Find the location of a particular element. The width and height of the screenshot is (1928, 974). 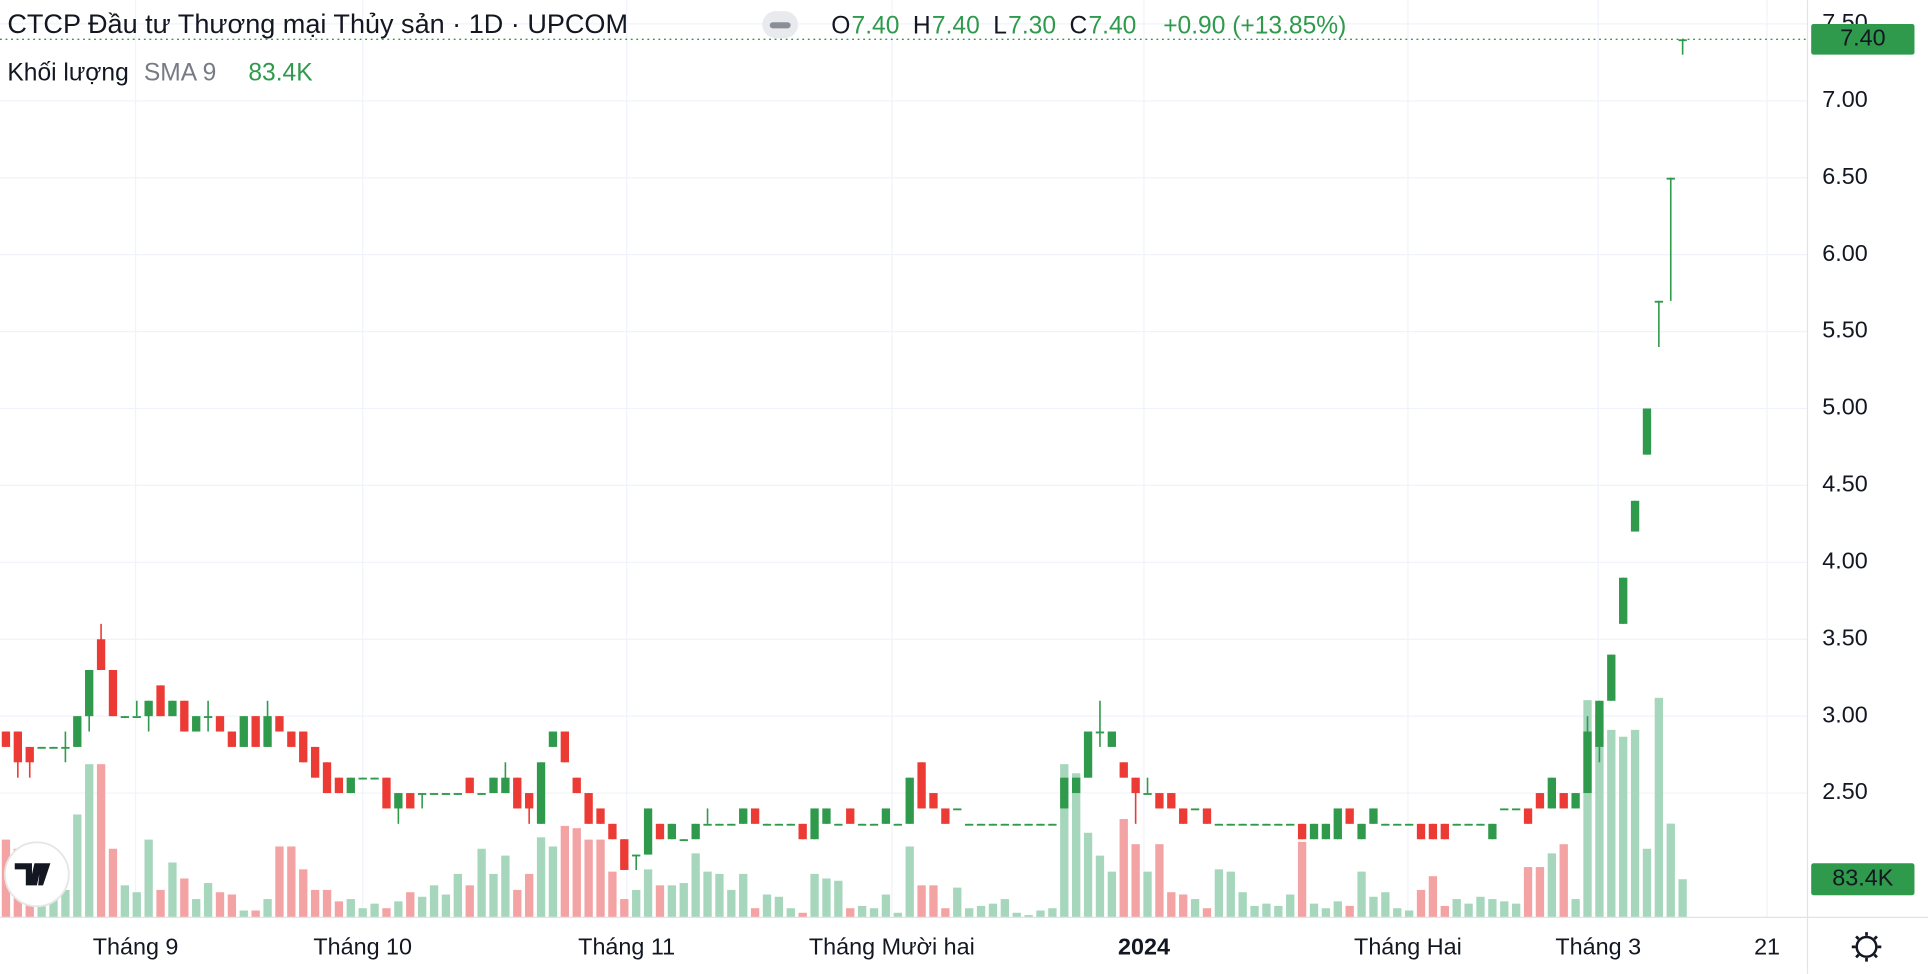

x-tick-label: Tháng 3 is located at coordinates (1598, 946).